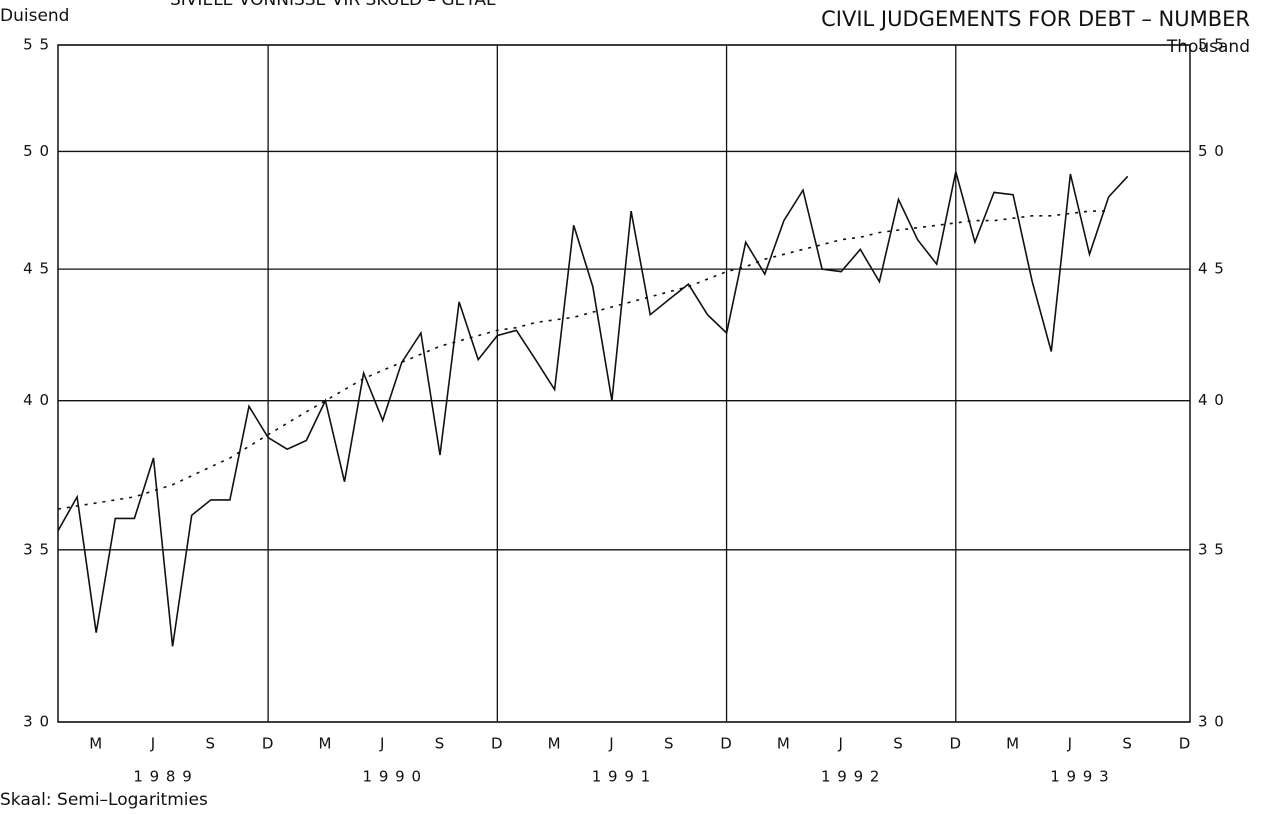 This screenshot has width=1262, height=814. Describe the element at coordinates (1211, 151) in the screenshot. I see `y-tick-label-right: 5 0` at that location.